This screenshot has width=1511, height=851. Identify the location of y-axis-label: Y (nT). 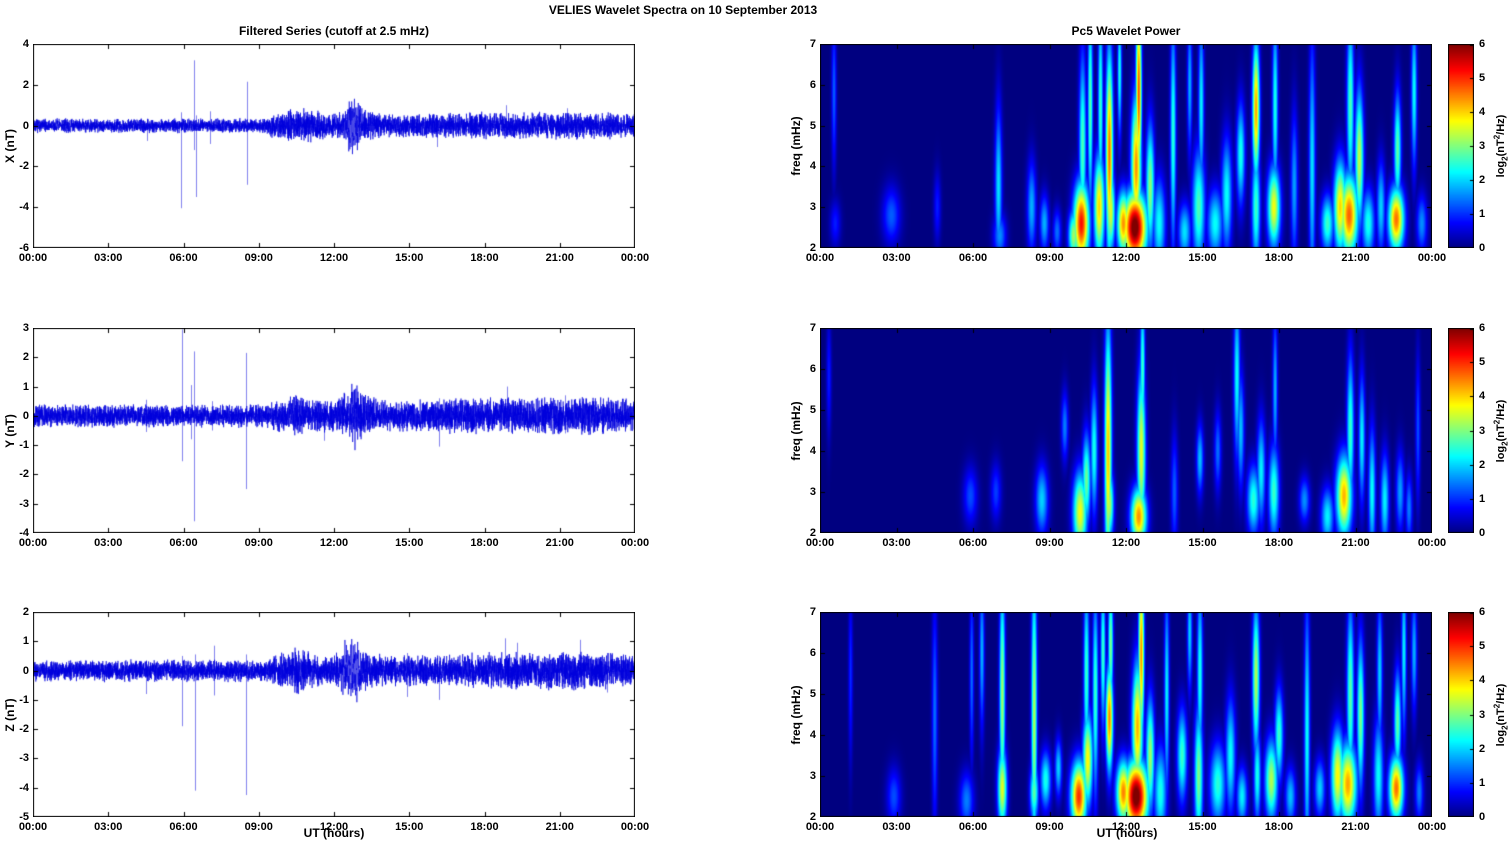
(10, 430).